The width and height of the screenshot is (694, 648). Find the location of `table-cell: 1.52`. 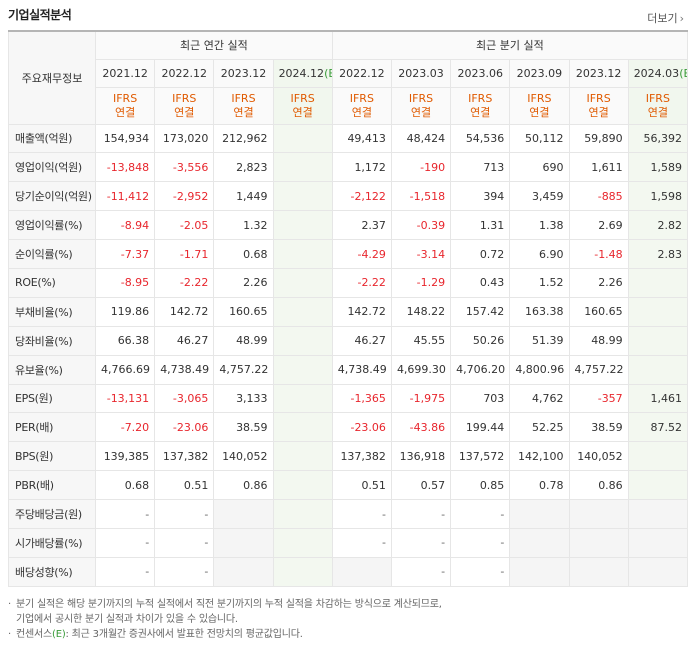

table-cell: 1.52 is located at coordinates (539, 282).